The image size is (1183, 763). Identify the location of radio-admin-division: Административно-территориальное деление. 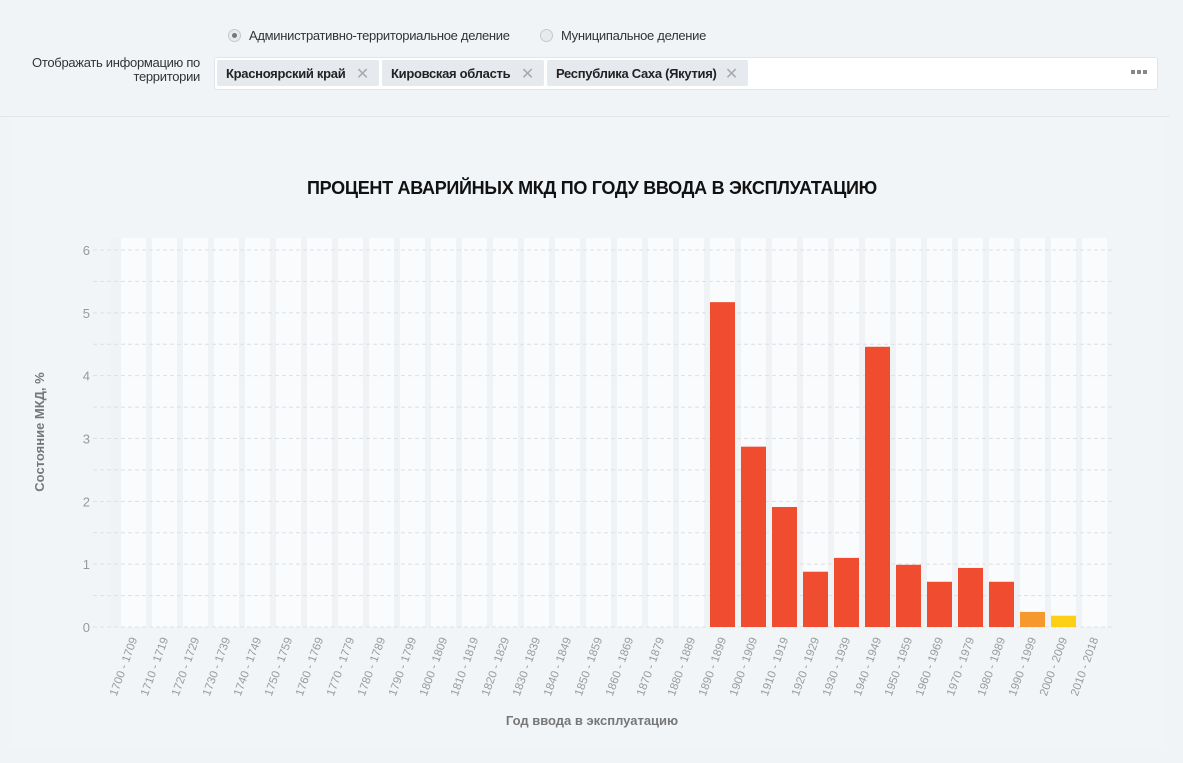
(369, 35).